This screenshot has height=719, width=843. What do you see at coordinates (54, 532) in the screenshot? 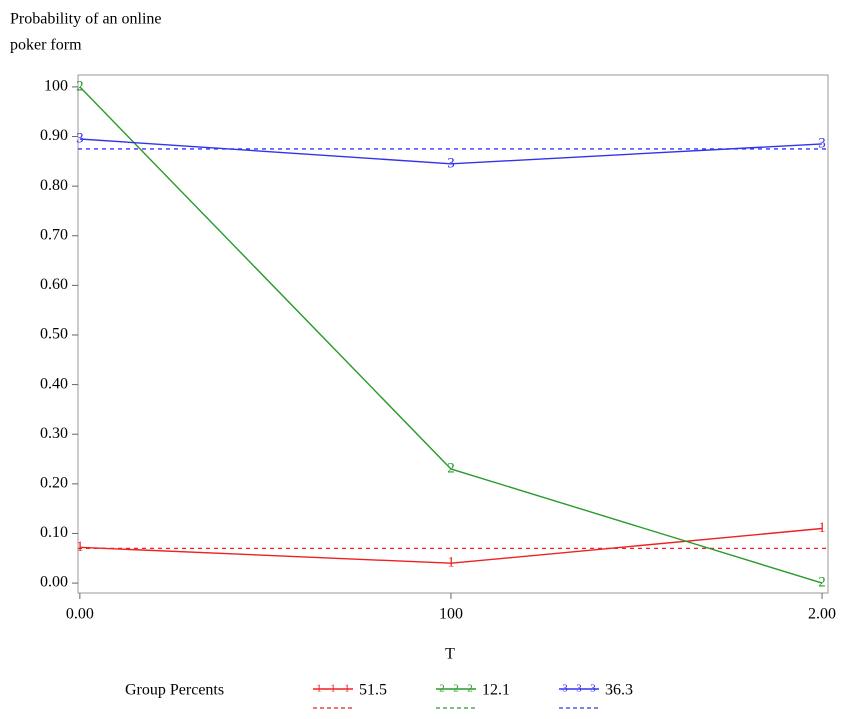
I see `y-tick-label: 0.10` at bounding box center [54, 532].